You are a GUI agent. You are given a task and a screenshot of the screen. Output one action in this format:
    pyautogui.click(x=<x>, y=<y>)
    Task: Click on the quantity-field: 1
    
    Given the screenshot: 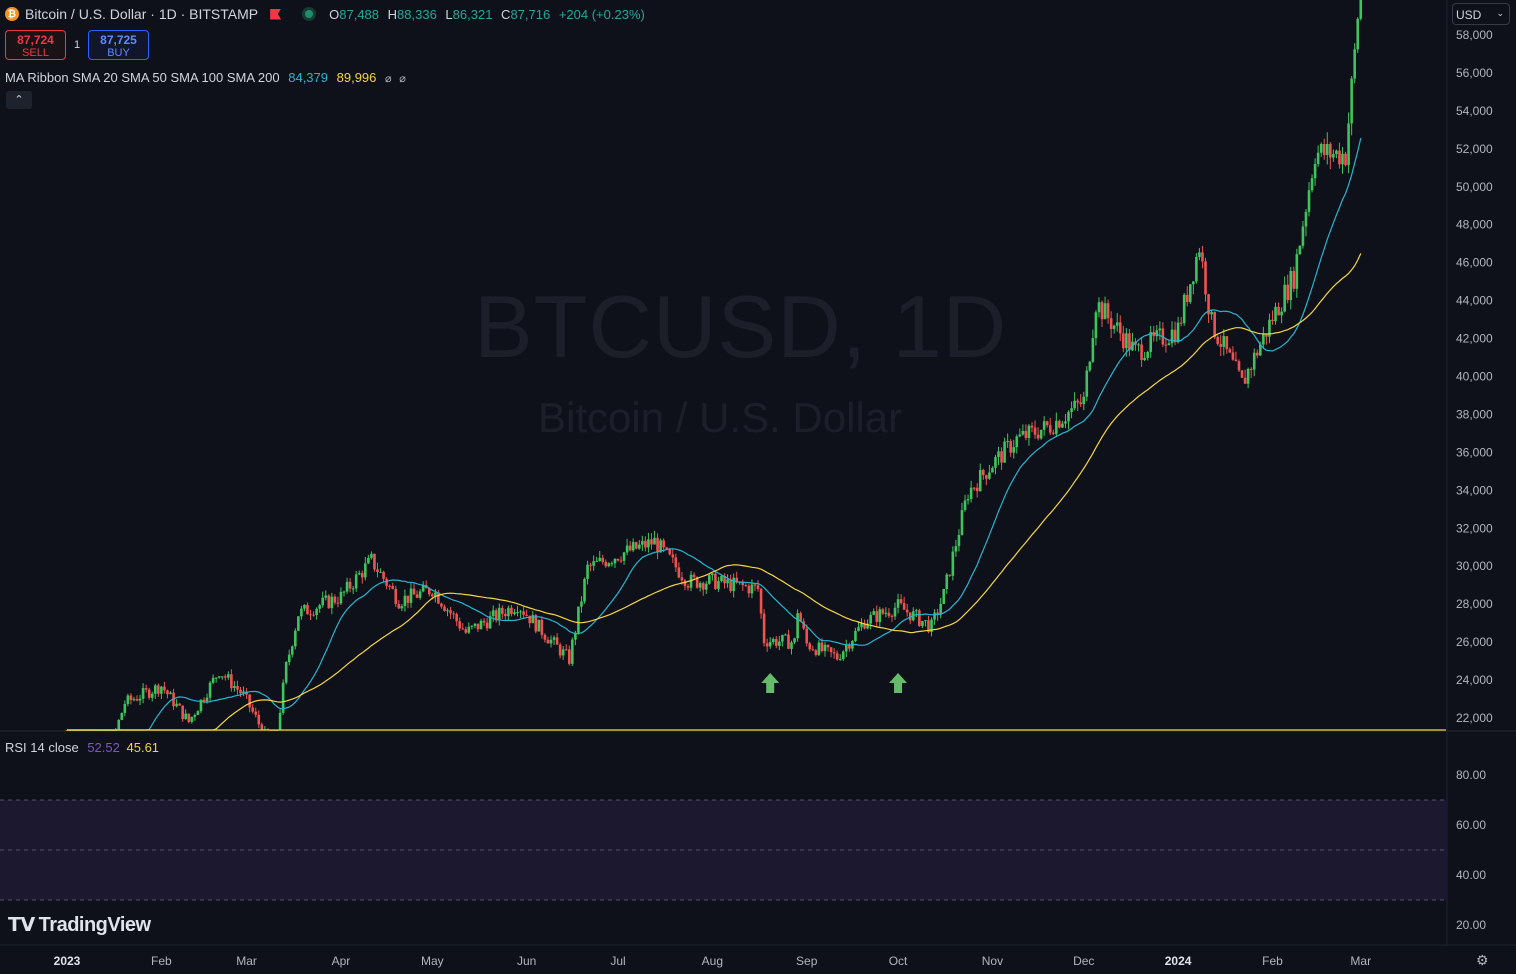 What is the action you would take?
    pyautogui.click(x=77, y=45)
    